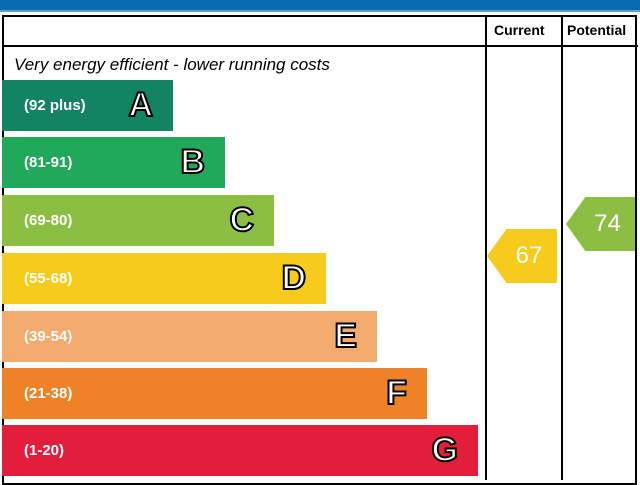  What do you see at coordinates (529, 255) in the screenshot?
I see `current-rating-value: 67` at bounding box center [529, 255].